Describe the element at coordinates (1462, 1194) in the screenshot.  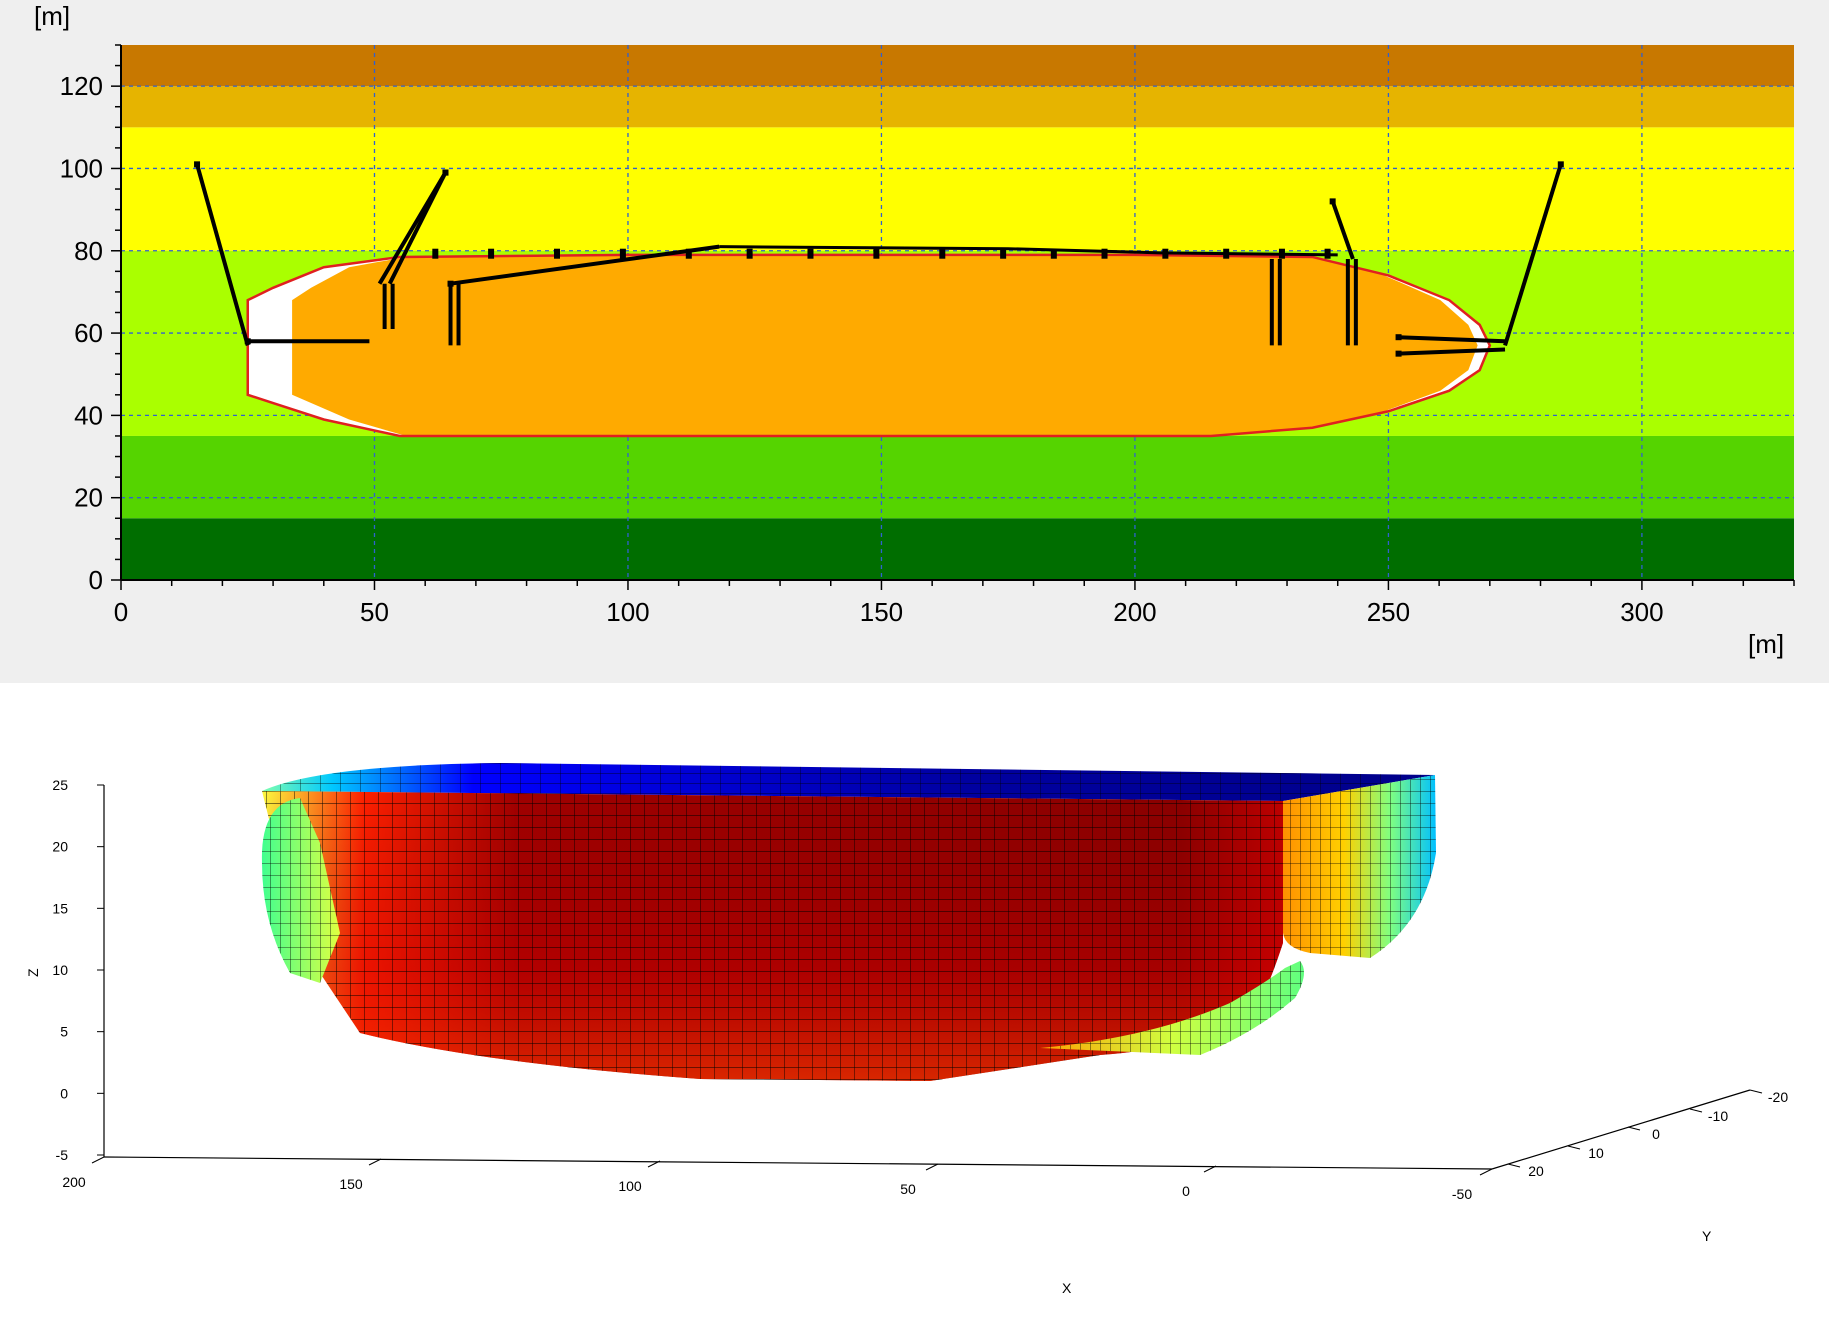
I see `x-tick-label: -50` at that location.